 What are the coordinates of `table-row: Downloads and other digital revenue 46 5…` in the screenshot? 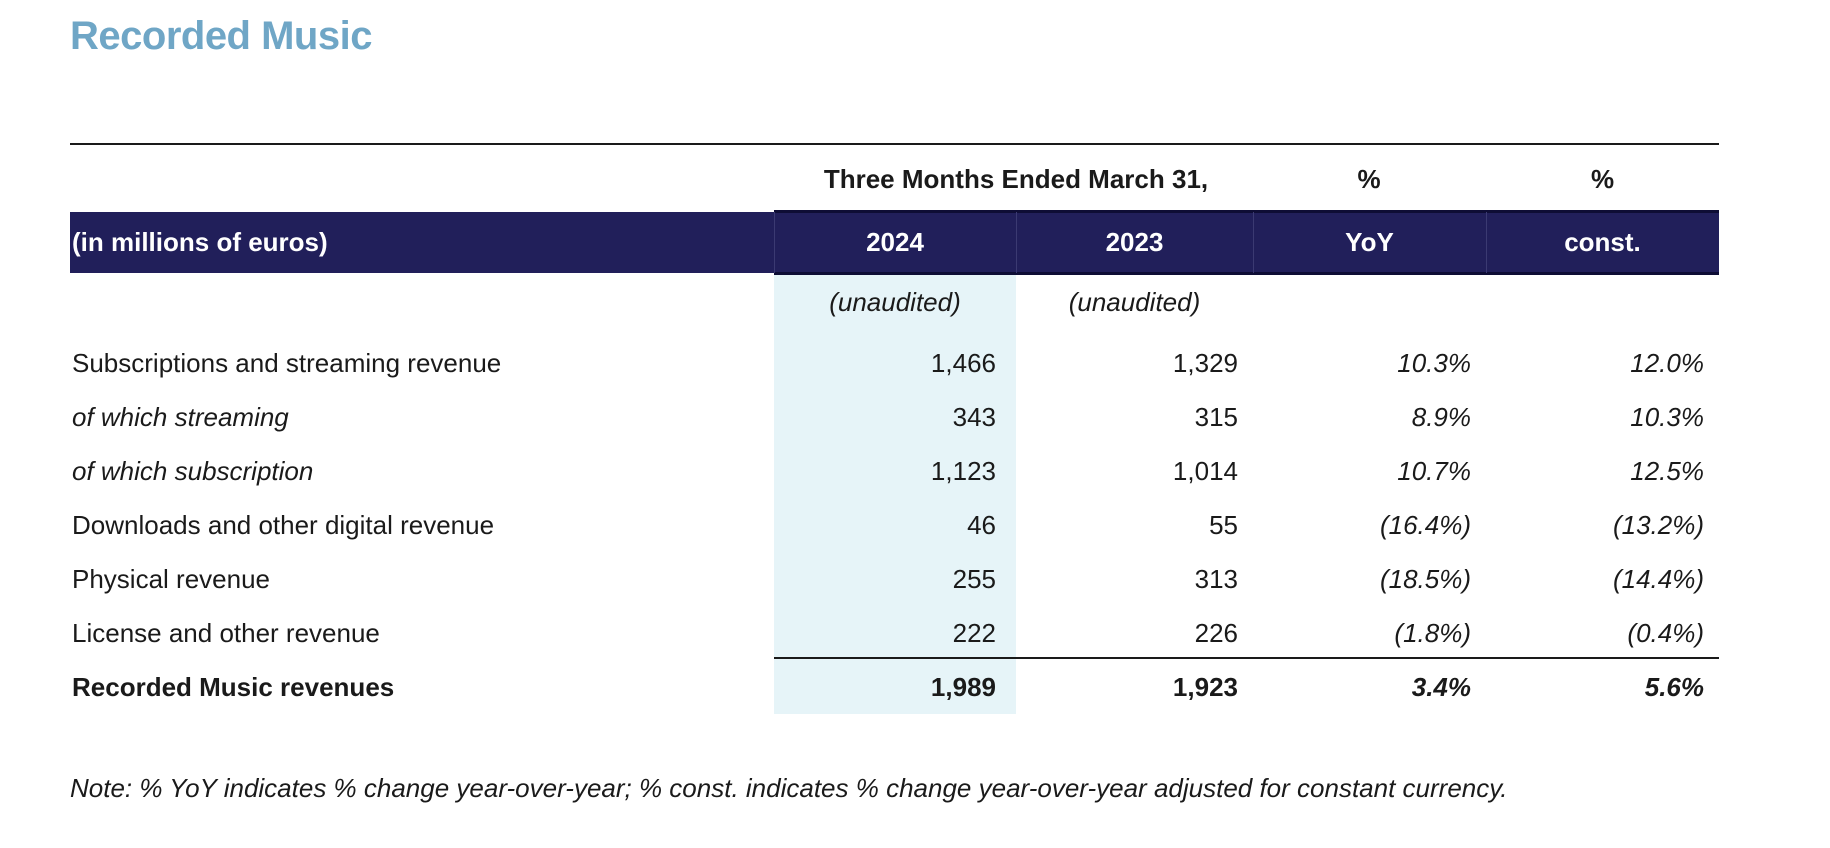 It's located at (915, 525).